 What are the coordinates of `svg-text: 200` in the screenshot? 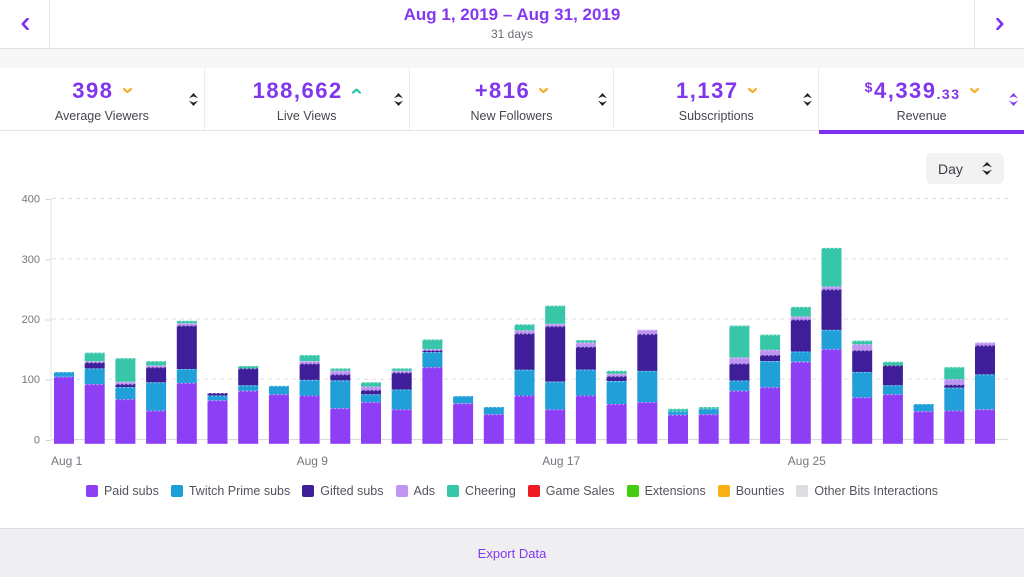 It's located at (31, 320).